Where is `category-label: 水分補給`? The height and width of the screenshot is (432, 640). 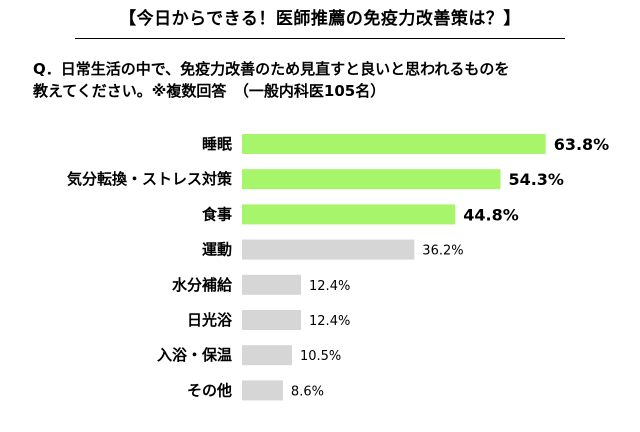 category-label: 水分補給 is located at coordinates (202, 285).